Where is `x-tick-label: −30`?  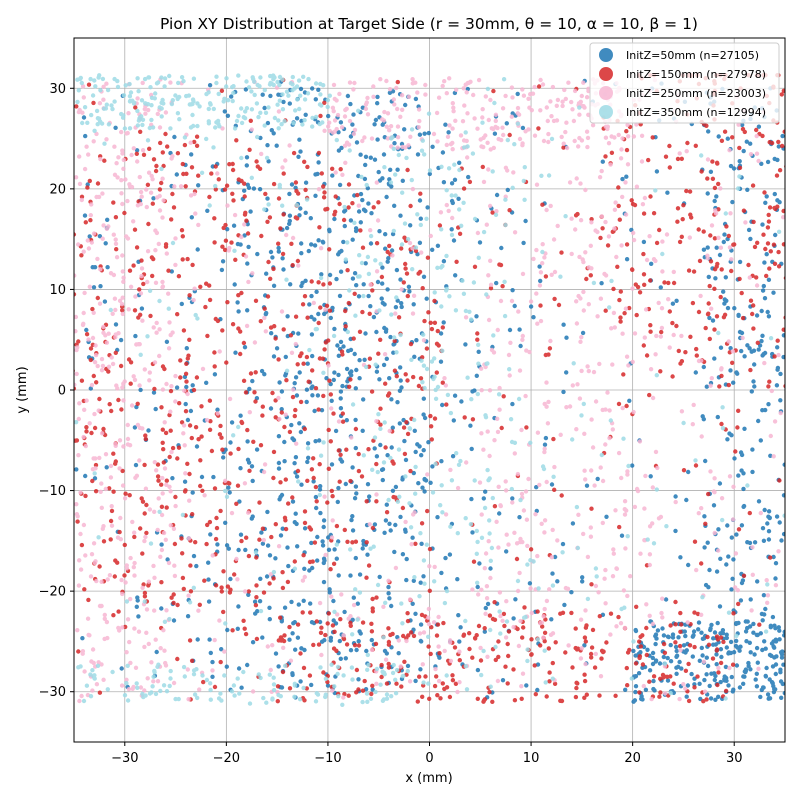 x-tick-label: −30 is located at coordinates (124, 758).